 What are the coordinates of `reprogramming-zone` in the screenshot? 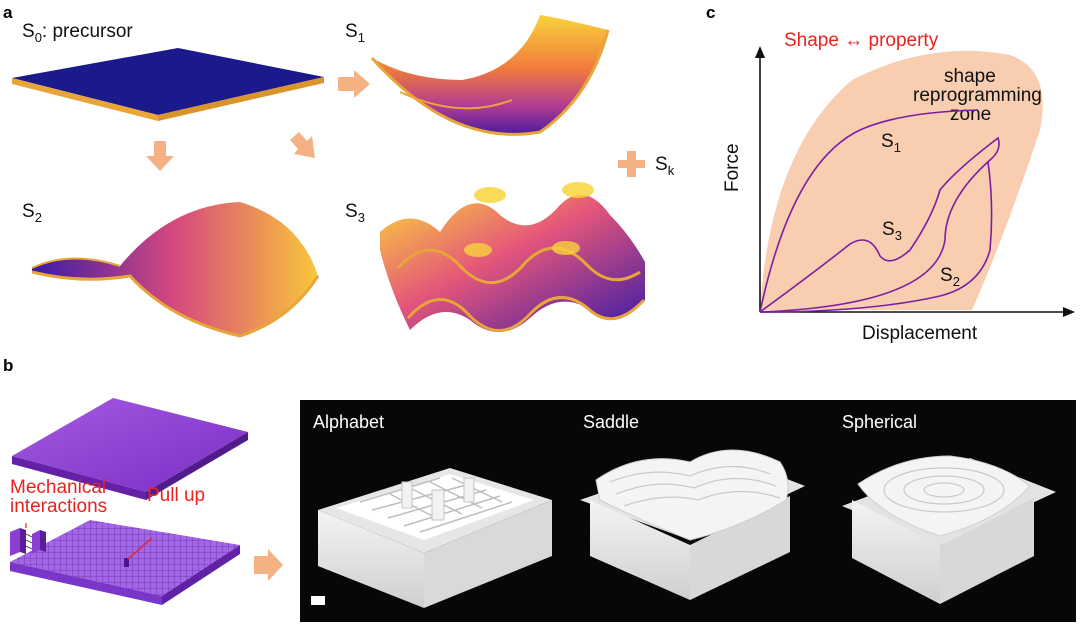 It's located at (901, 180).